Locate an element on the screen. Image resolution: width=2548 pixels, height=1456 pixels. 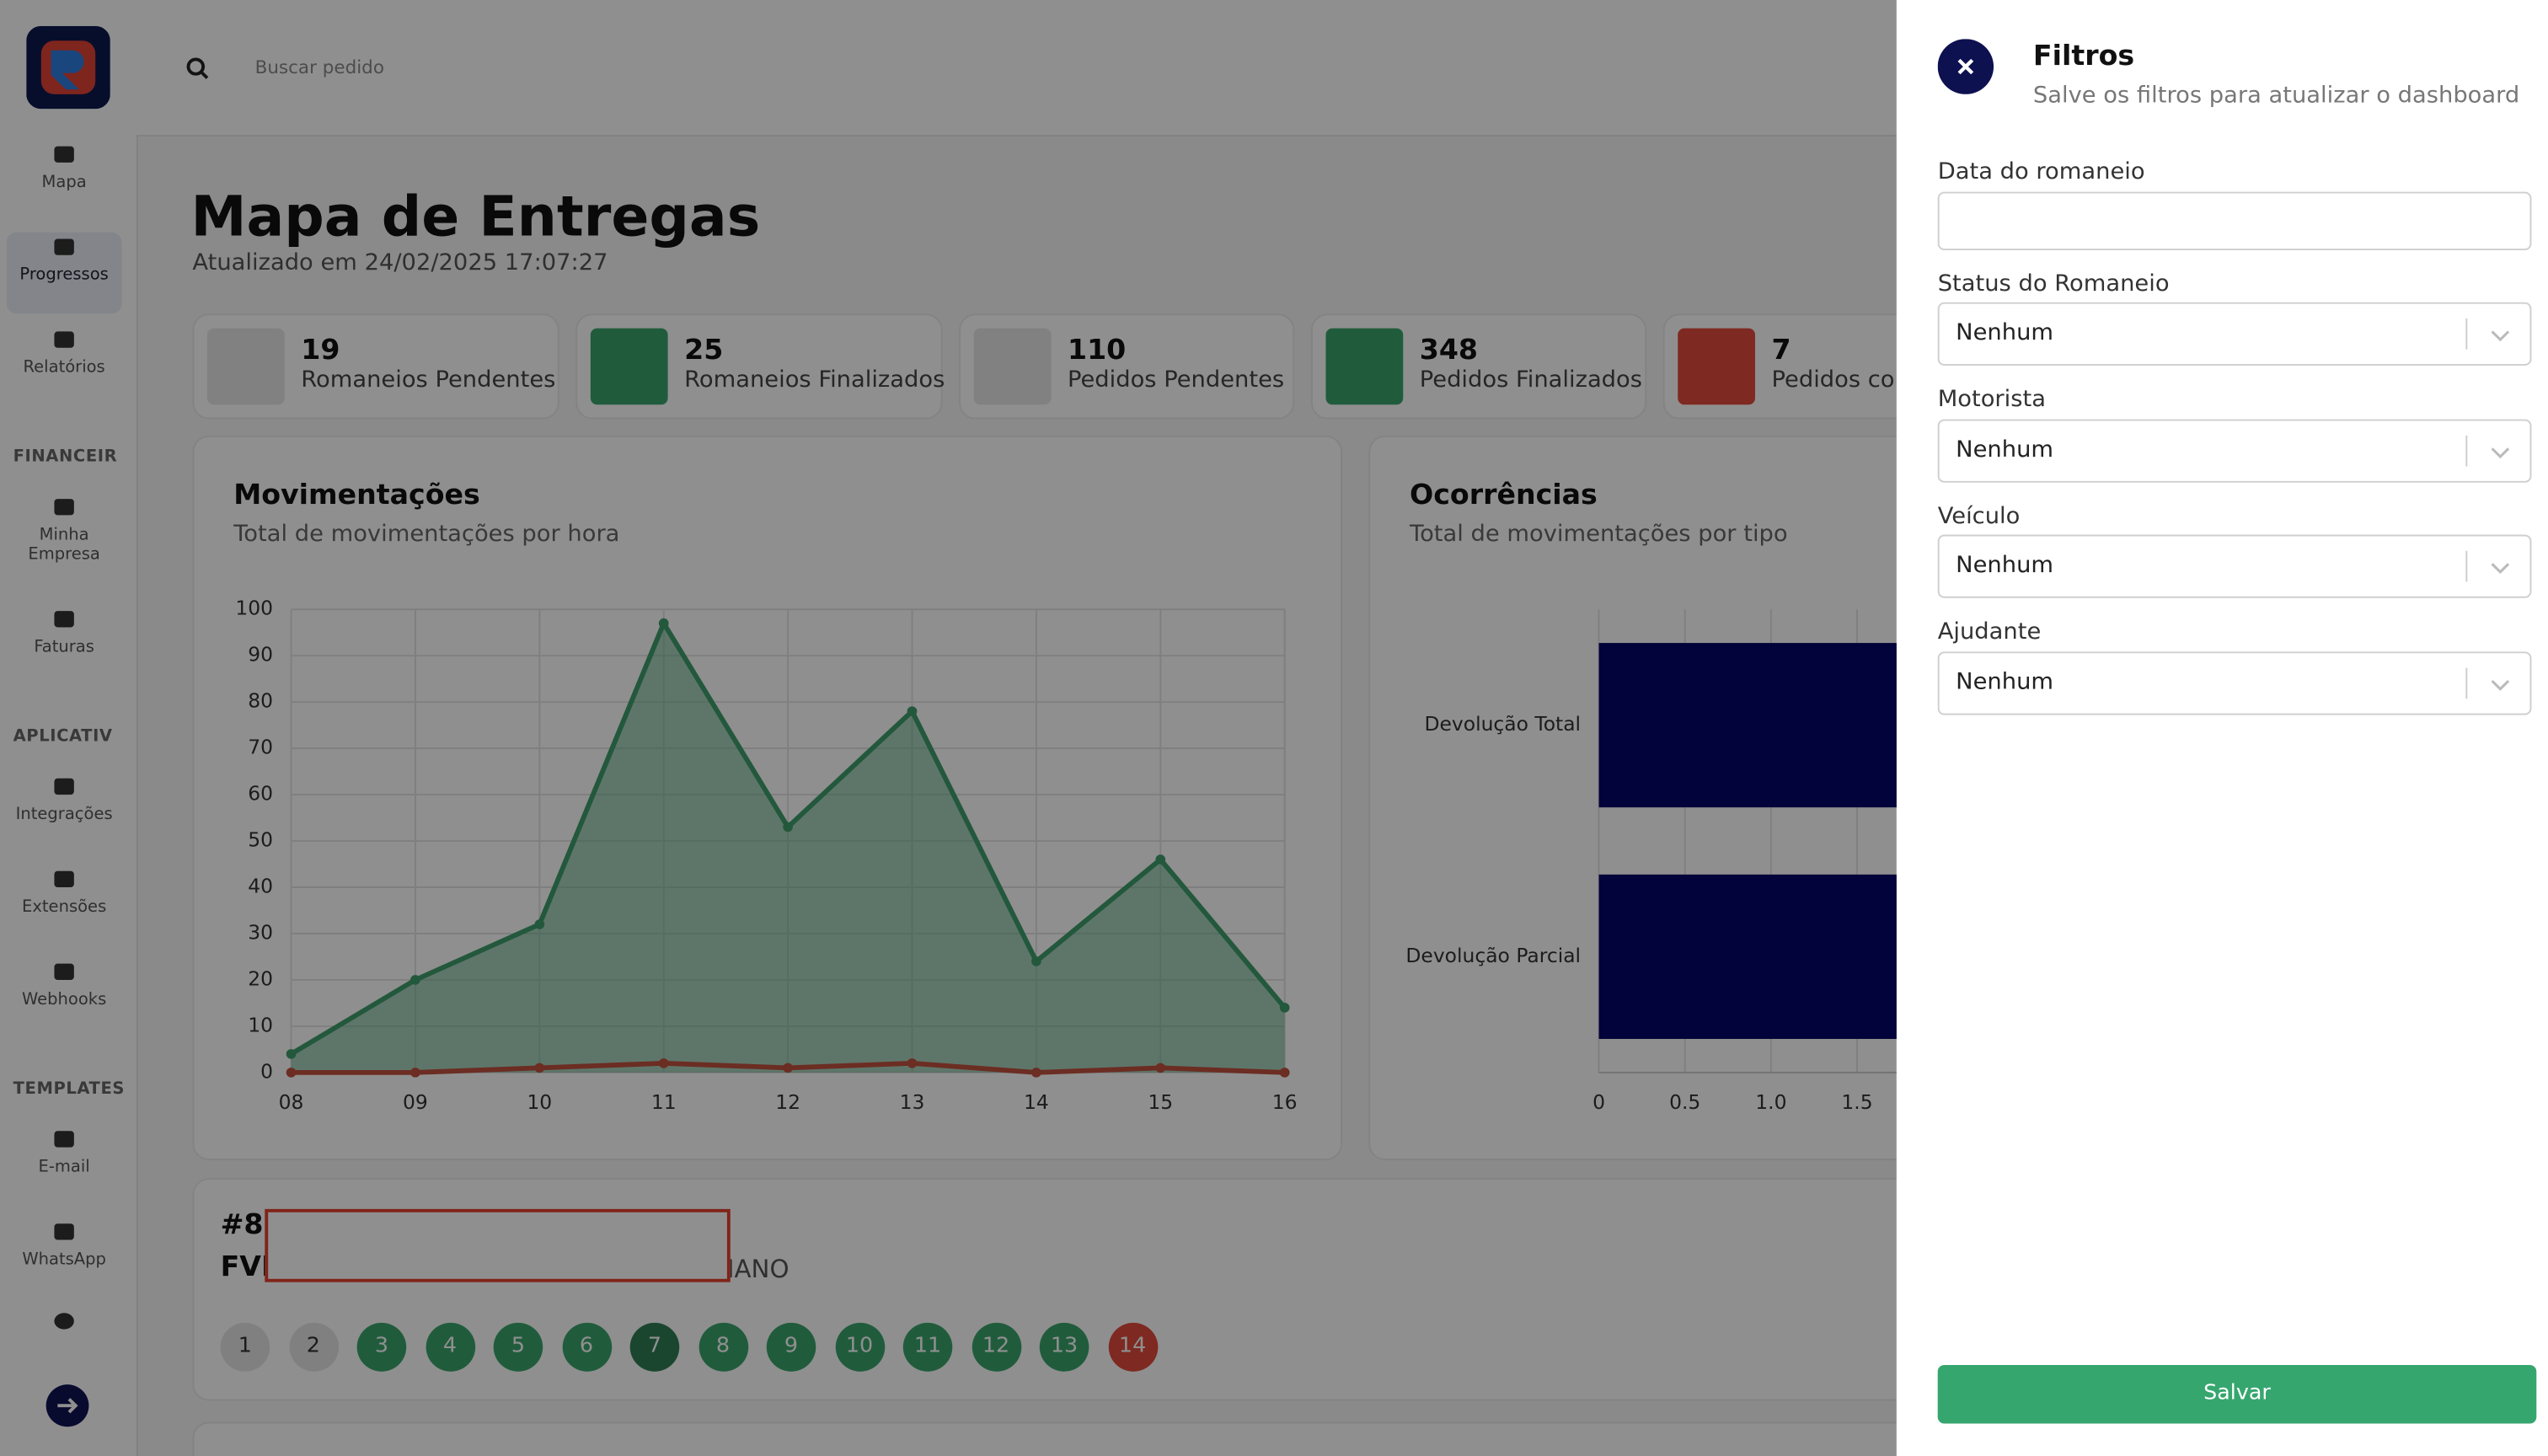
x-tick-label: 08 is located at coordinates (291, 1102).